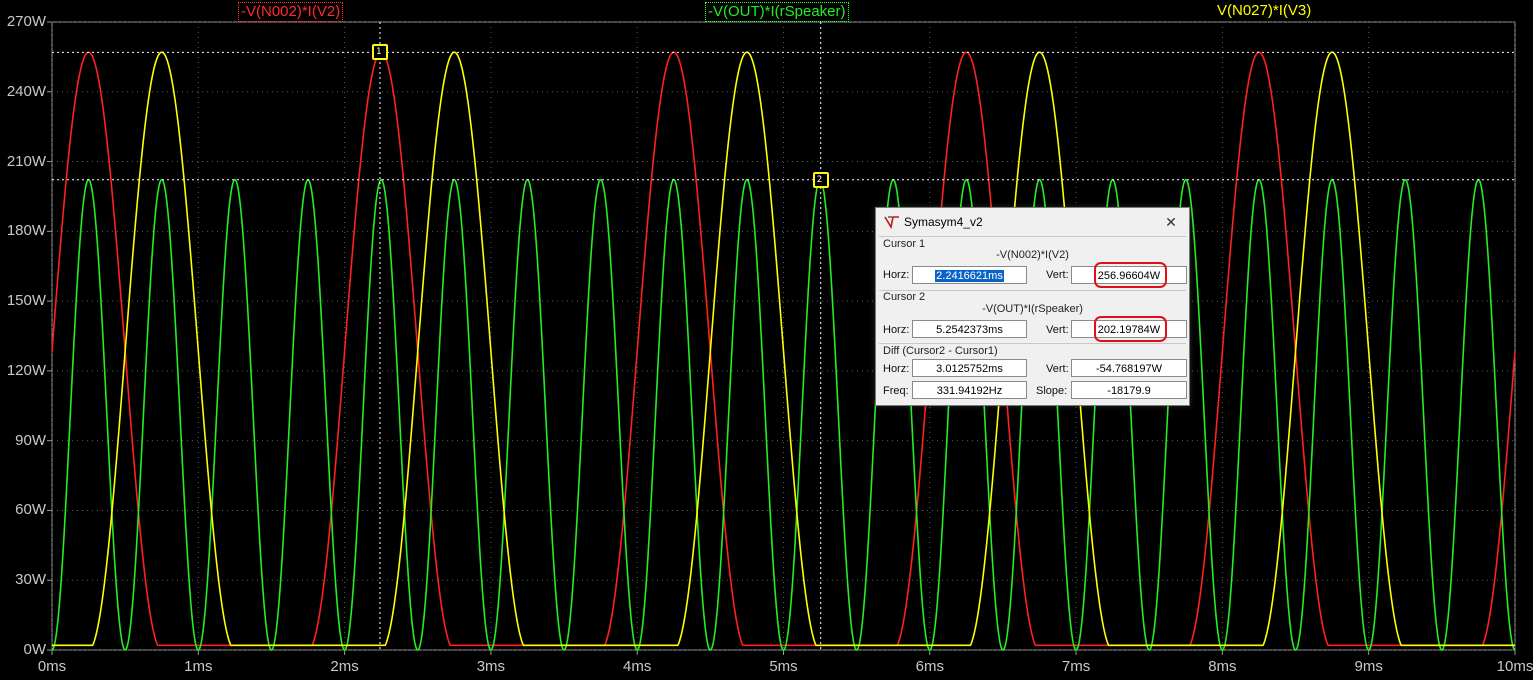 This screenshot has height=680, width=1533. I want to click on diff-slope-field: -18179.9, so click(1129, 390).